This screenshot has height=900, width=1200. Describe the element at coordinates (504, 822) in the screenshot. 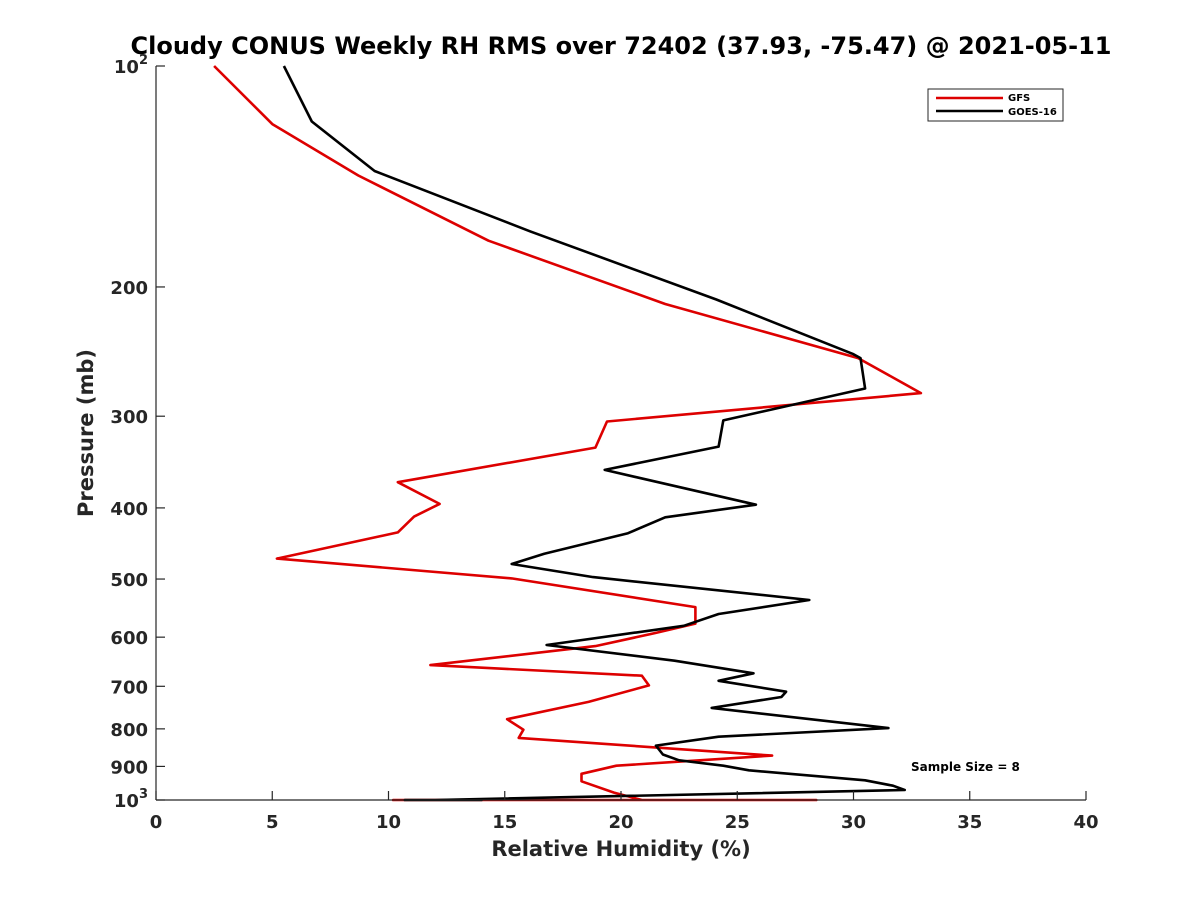

I see `x-tick-label: 15` at that location.